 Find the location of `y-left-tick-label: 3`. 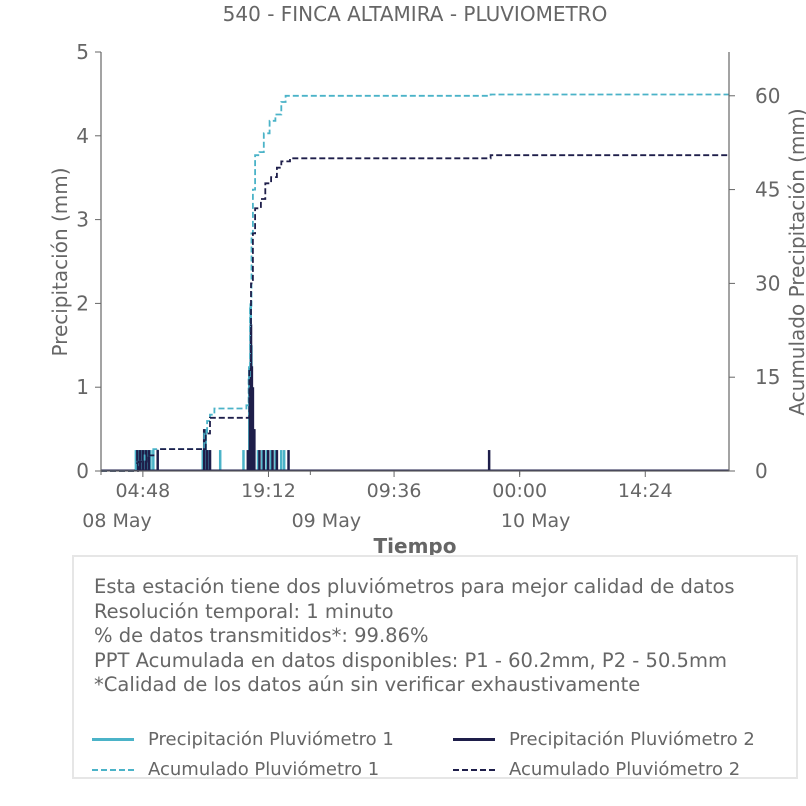

y-left-tick-label: 3 is located at coordinates (82, 220).